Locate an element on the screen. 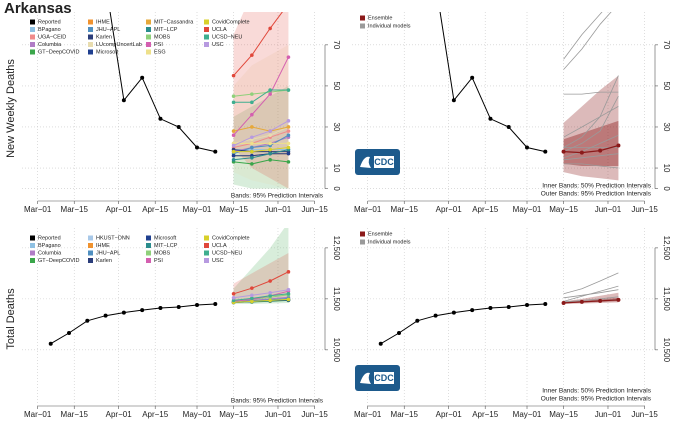 The width and height of the screenshot is (676, 429). x-tick-label: Jun−15 is located at coordinates (644, 209).